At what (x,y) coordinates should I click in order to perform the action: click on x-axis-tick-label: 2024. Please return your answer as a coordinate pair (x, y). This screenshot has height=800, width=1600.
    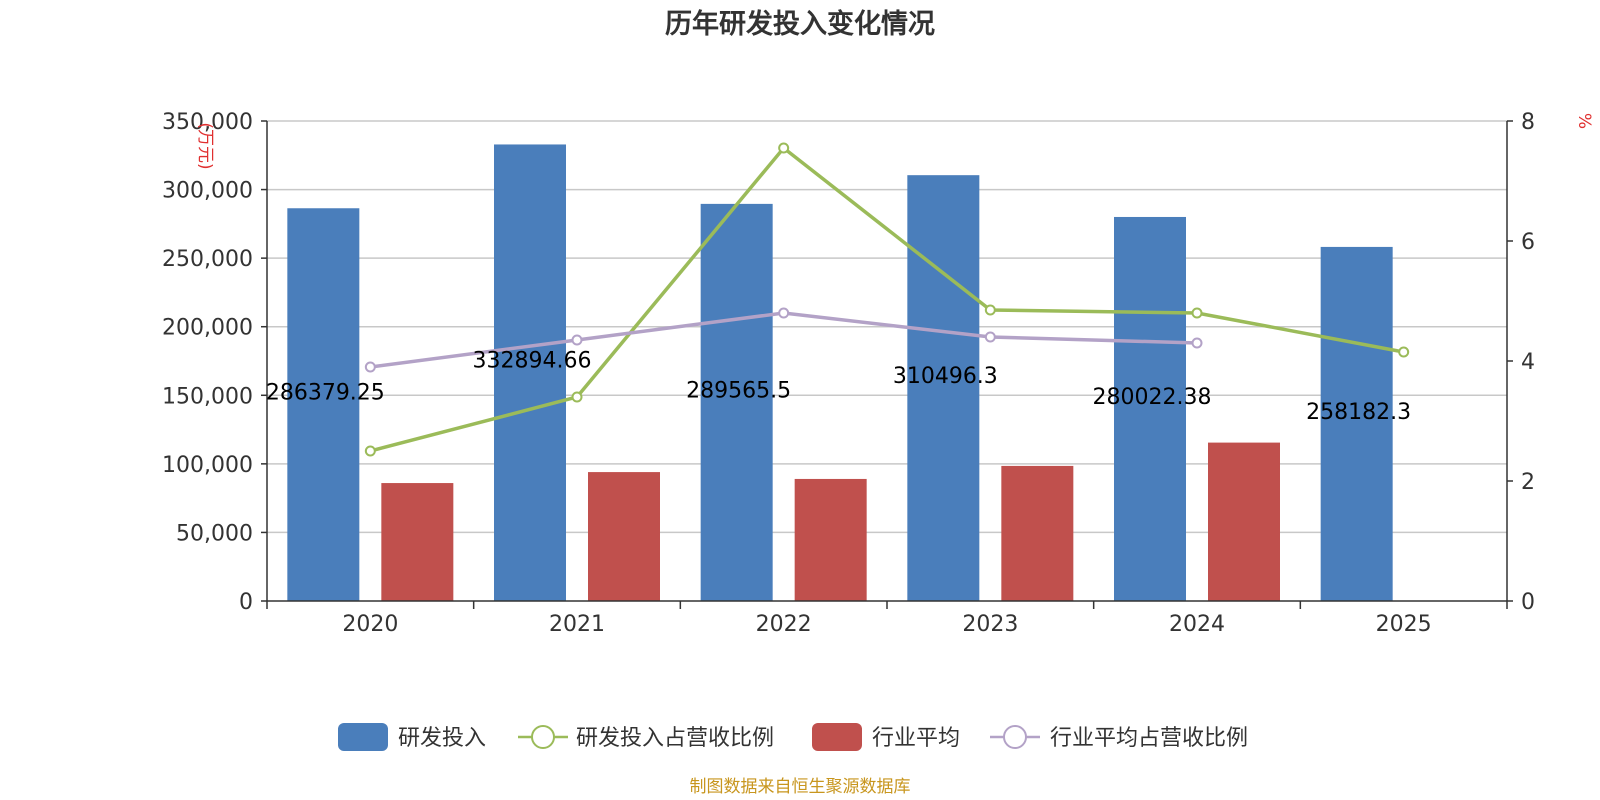
    Looking at the image, I should click on (1197, 624).